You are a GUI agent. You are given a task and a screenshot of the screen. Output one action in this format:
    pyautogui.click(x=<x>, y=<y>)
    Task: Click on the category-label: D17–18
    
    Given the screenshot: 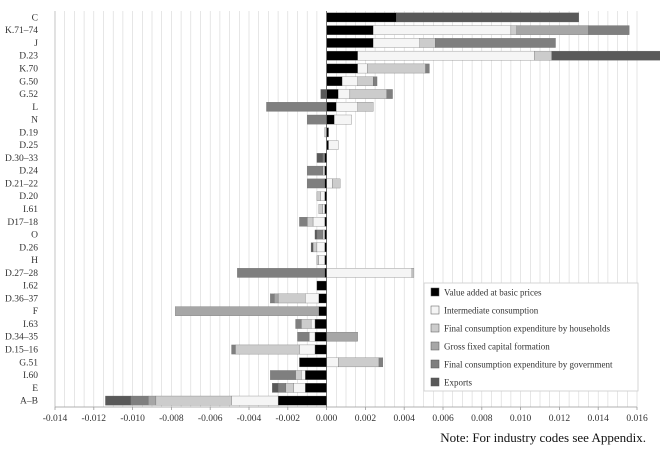 What is the action you would take?
    pyautogui.click(x=22, y=223)
    